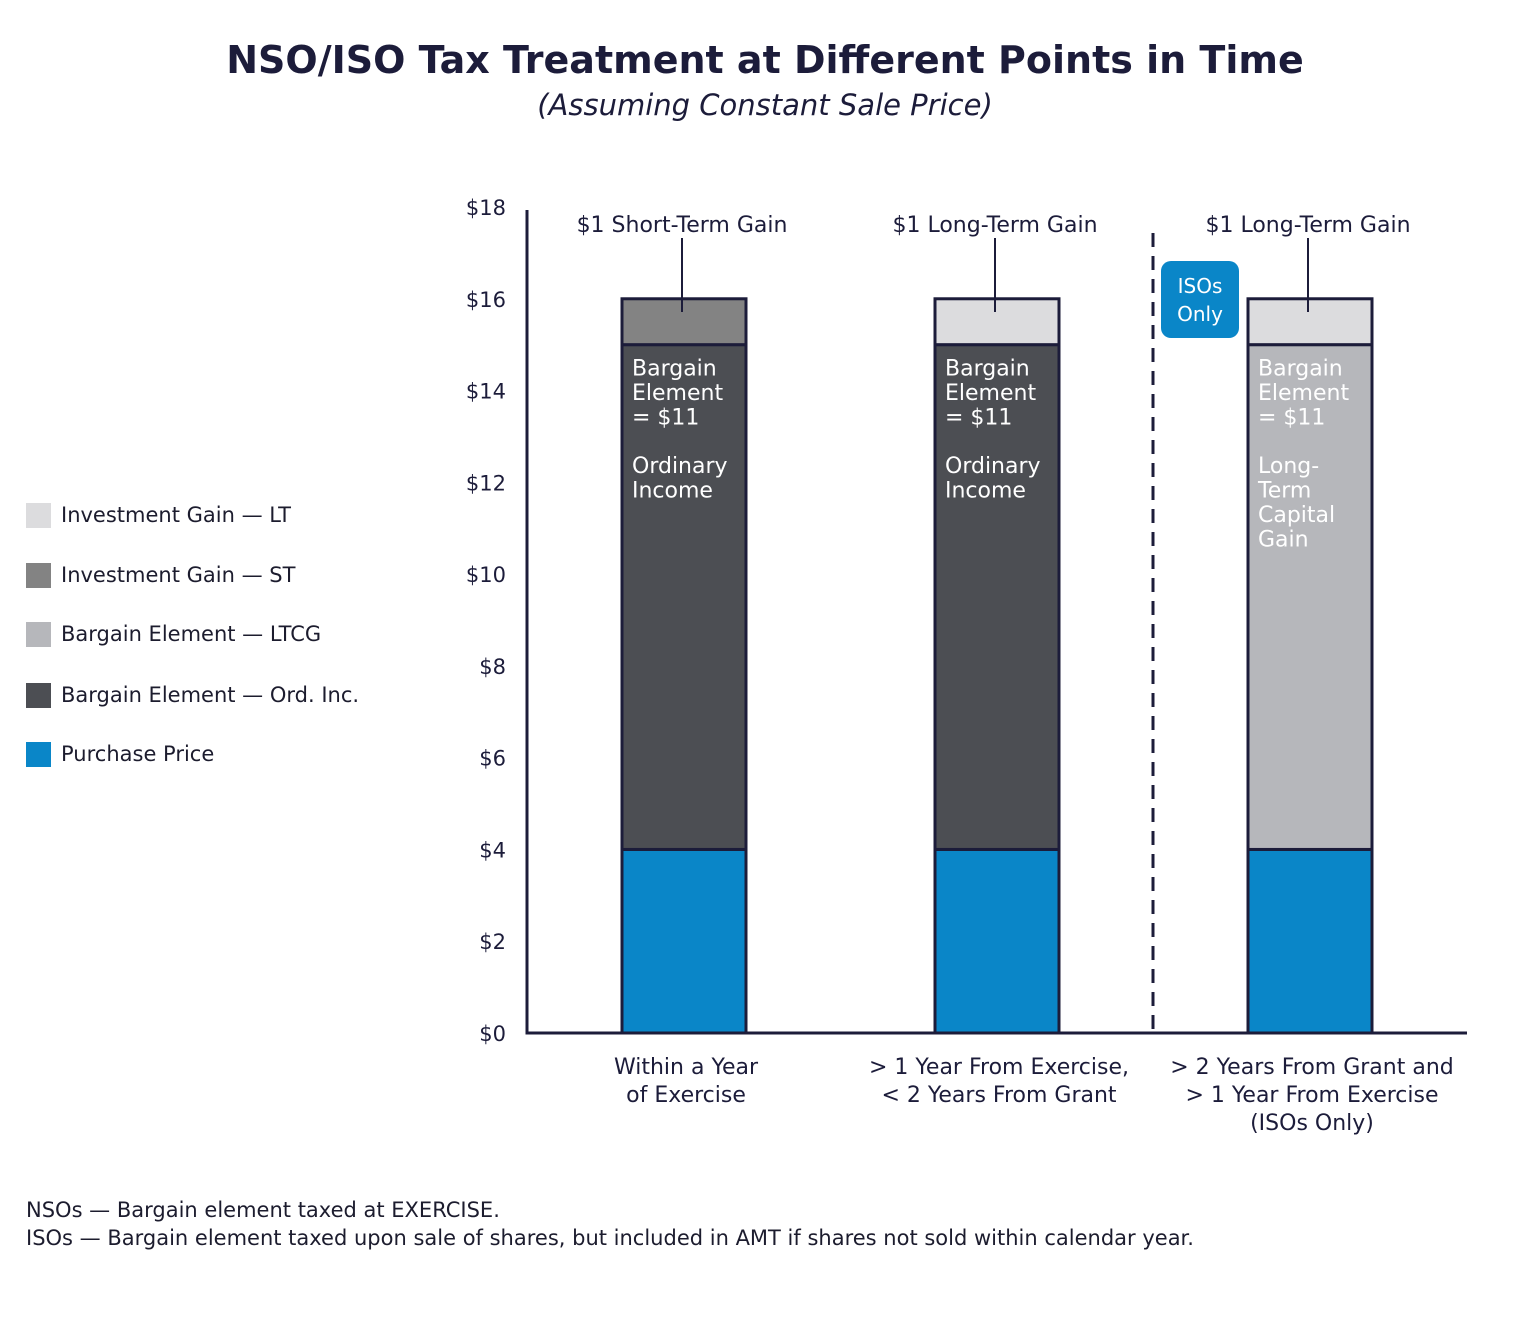 The width and height of the screenshot is (1530, 1320). What do you see at coordinates (492, 1034) in the screenshot?
I see `y-tick-label: $0` at bounding box center [492, 1034].